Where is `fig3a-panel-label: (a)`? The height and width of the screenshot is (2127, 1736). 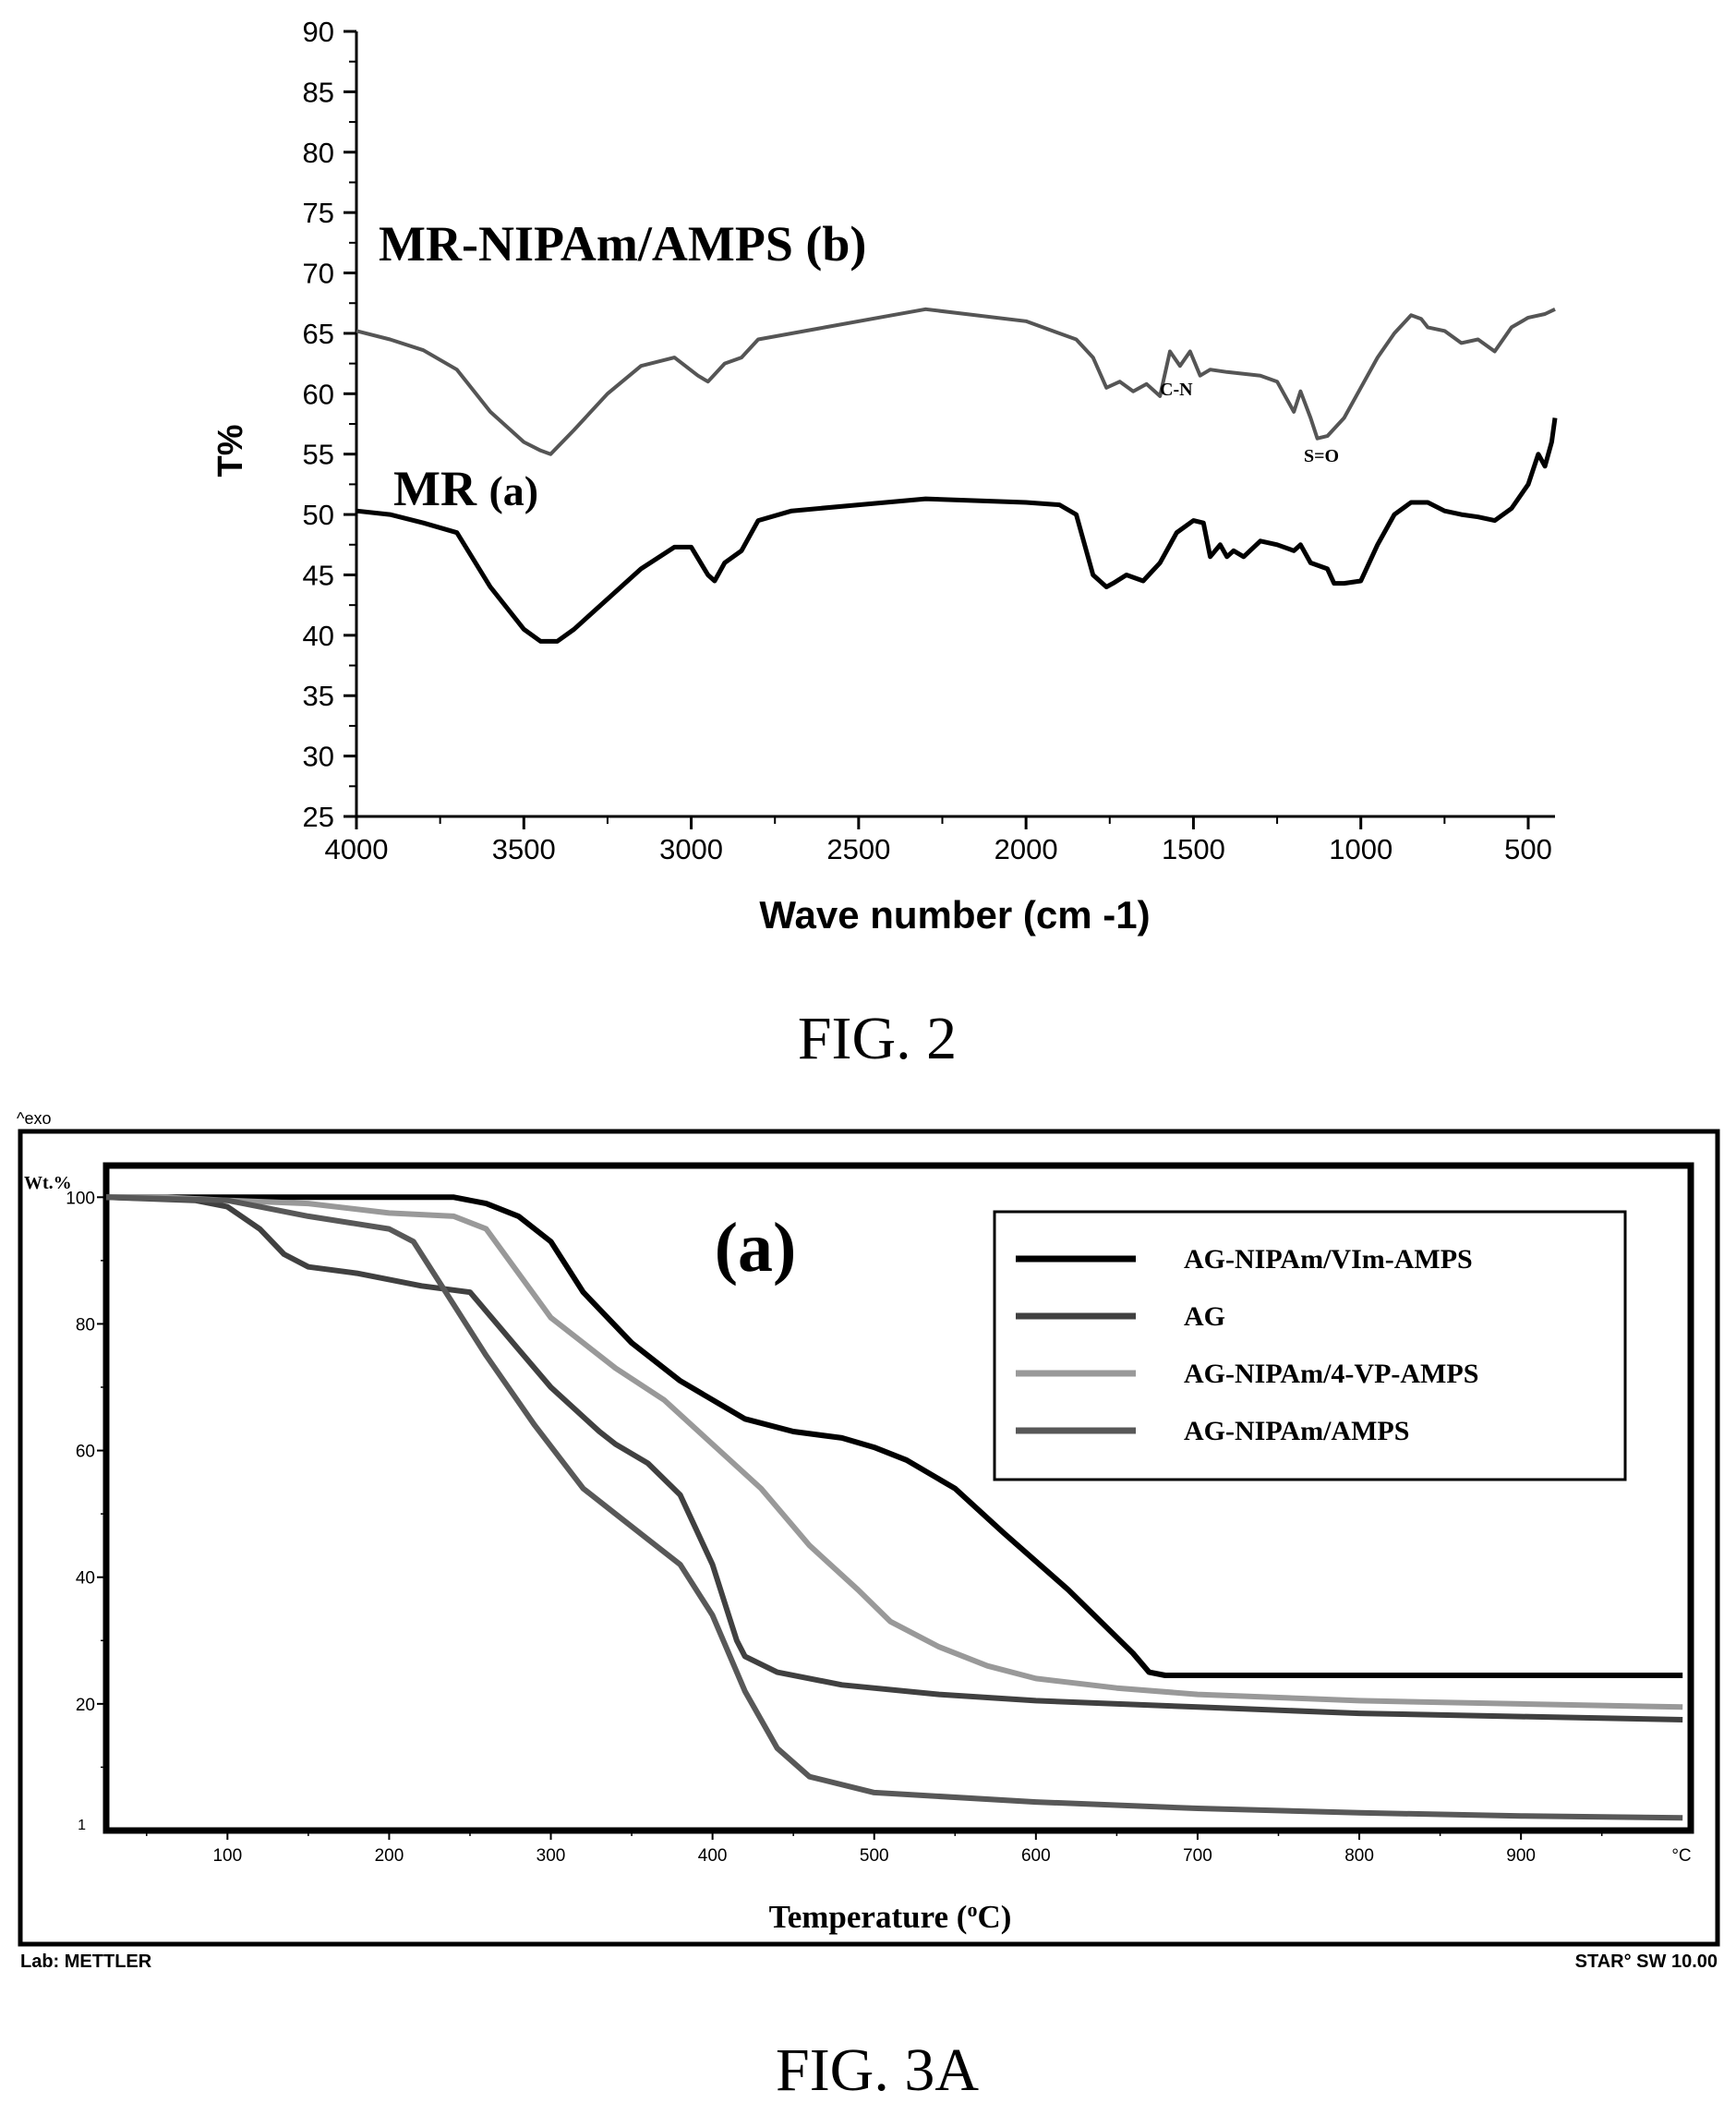 fig3a-panel-label: (a) is located at coordinates (756, 1248).